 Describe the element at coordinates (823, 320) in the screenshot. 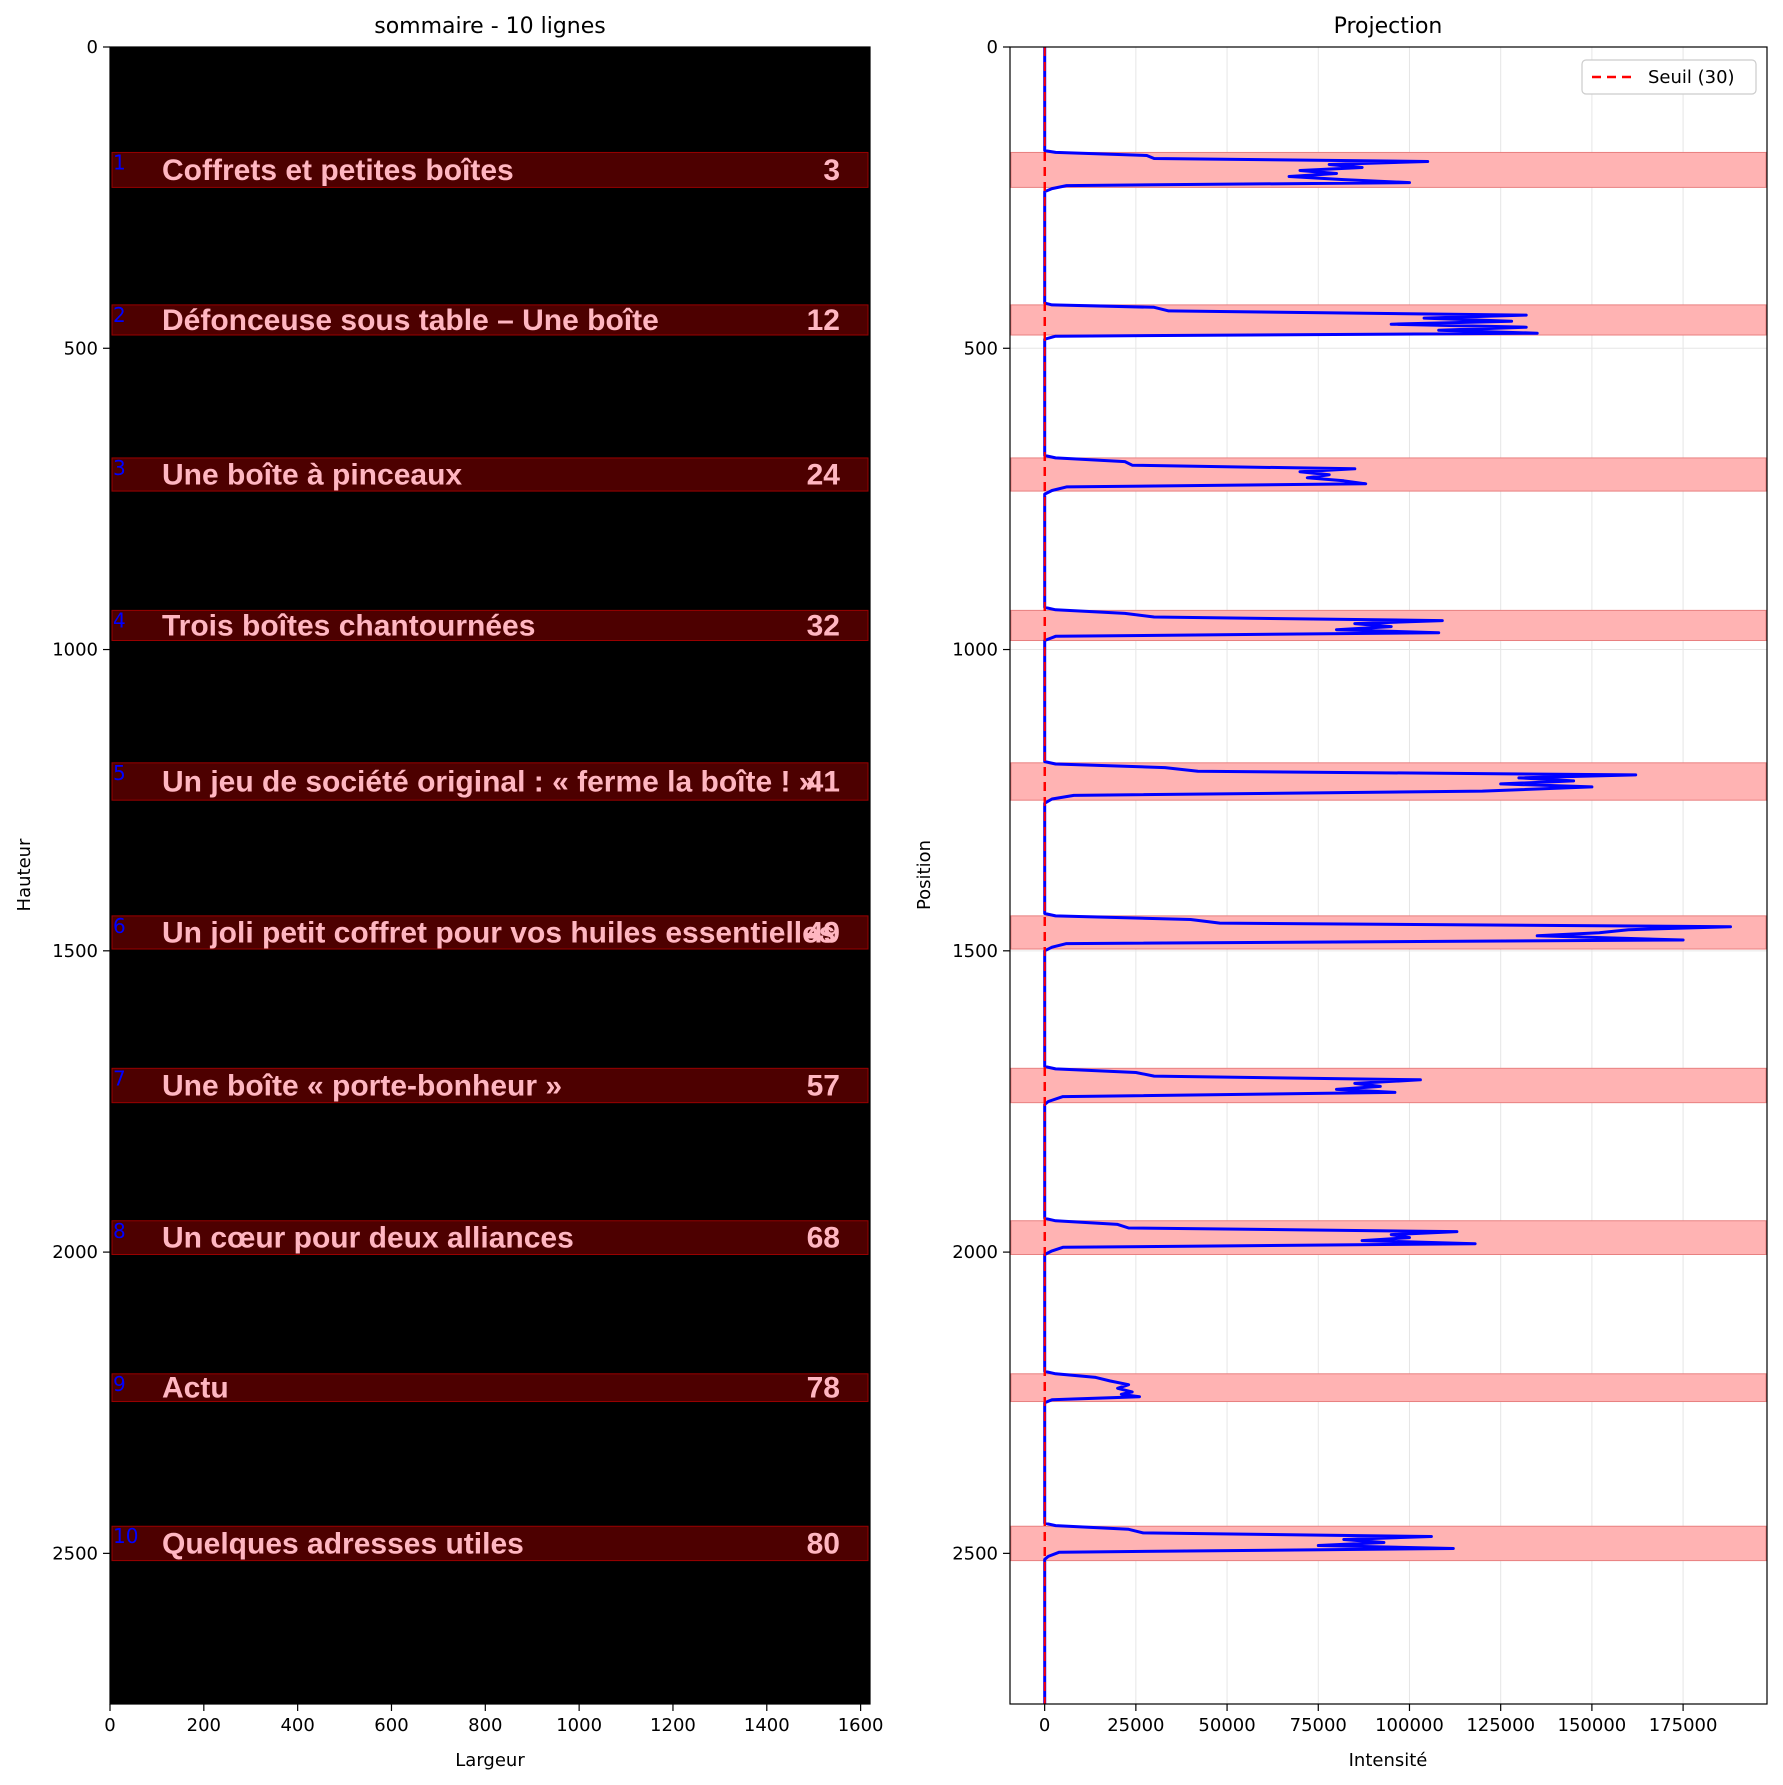

I see `line-page-number: 12` at that location.